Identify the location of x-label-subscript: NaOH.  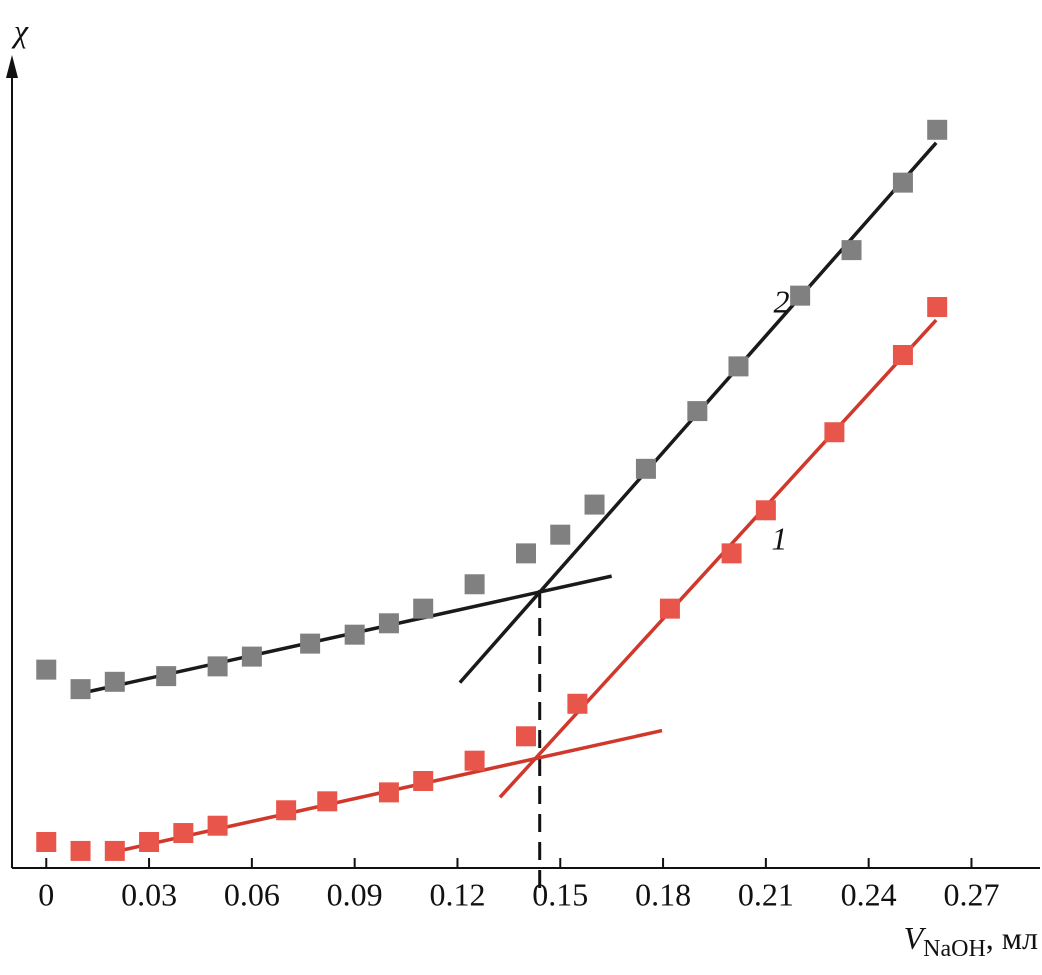
(954, 949).